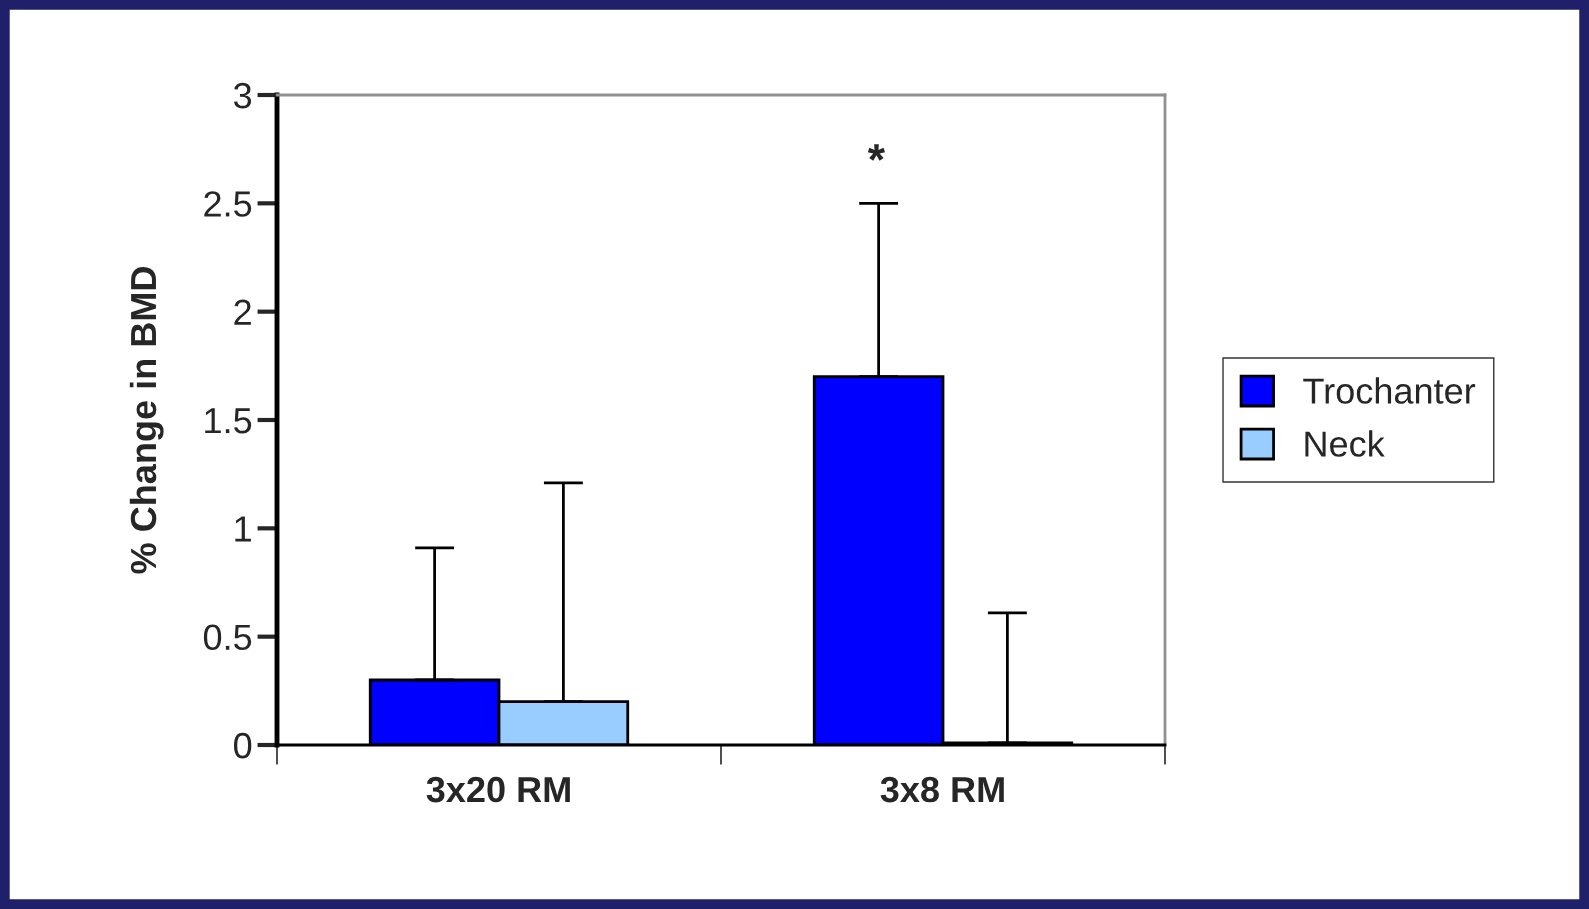 This screenshot has width=1589, height=909. What do you see at coordinates (942, 789) in the screenshot?
I see `x-tick-label: 3x8 RM` at bounding box center [942, 789].